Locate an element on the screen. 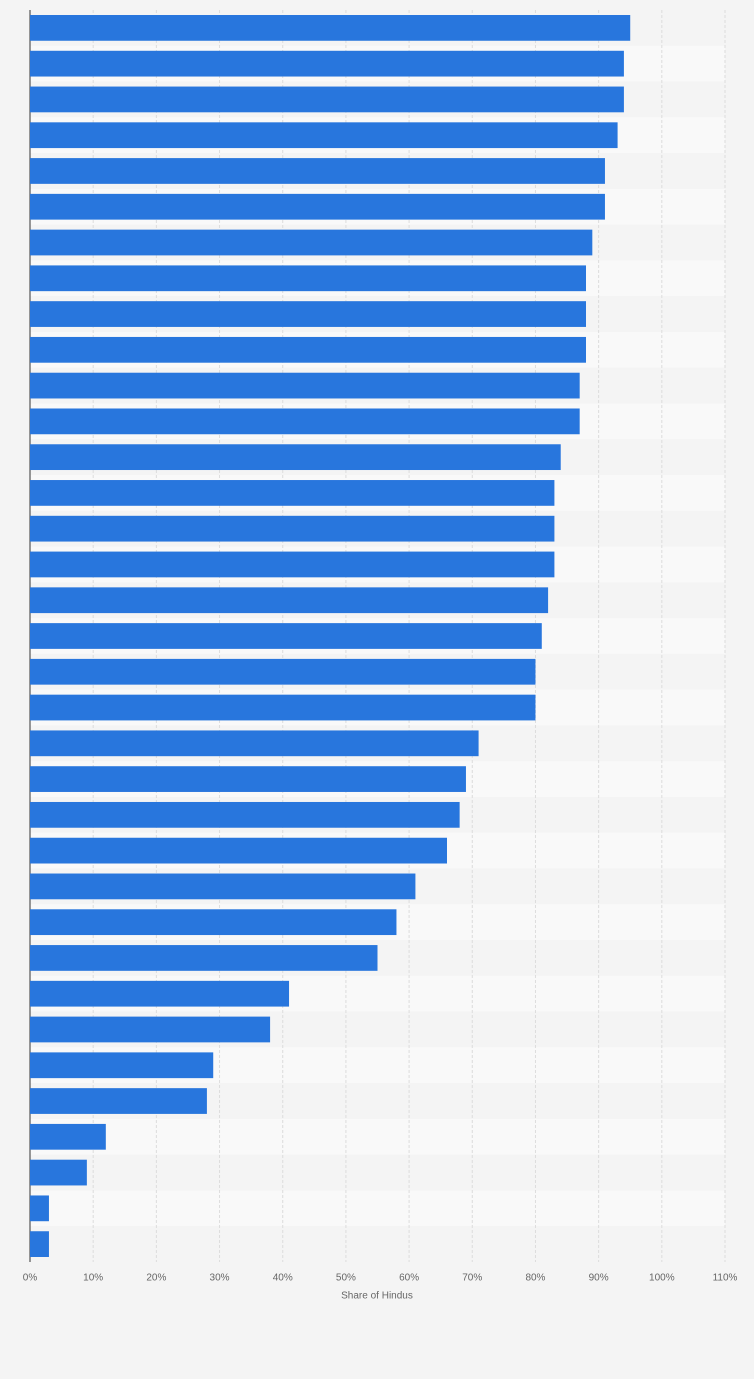 Image resolution: width=754 pixels, height=1379 pixels. x-tick-label: 100% is located at coordinates (662, 1278).